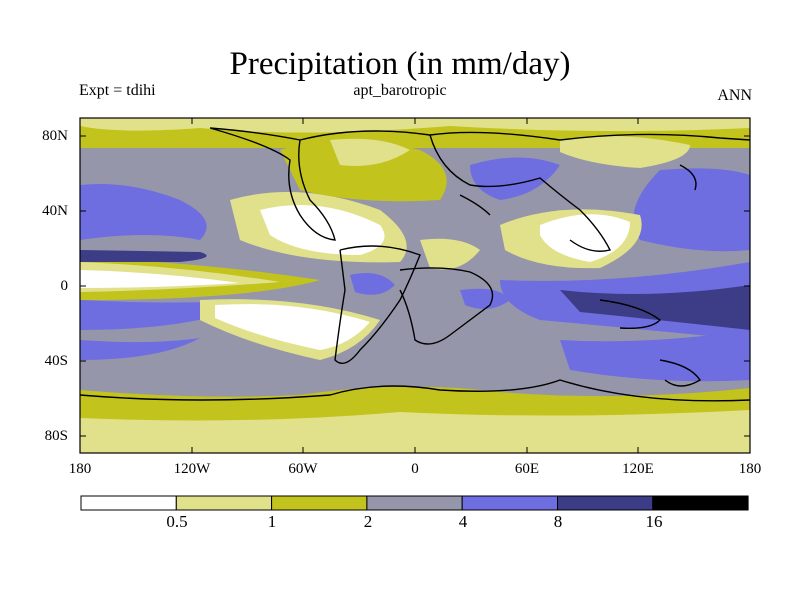 This screenshot has width=800, height=600. Describe the element at coordinates (415, 469) in the screenshot. I see `x-tick-0: 0` at that location.